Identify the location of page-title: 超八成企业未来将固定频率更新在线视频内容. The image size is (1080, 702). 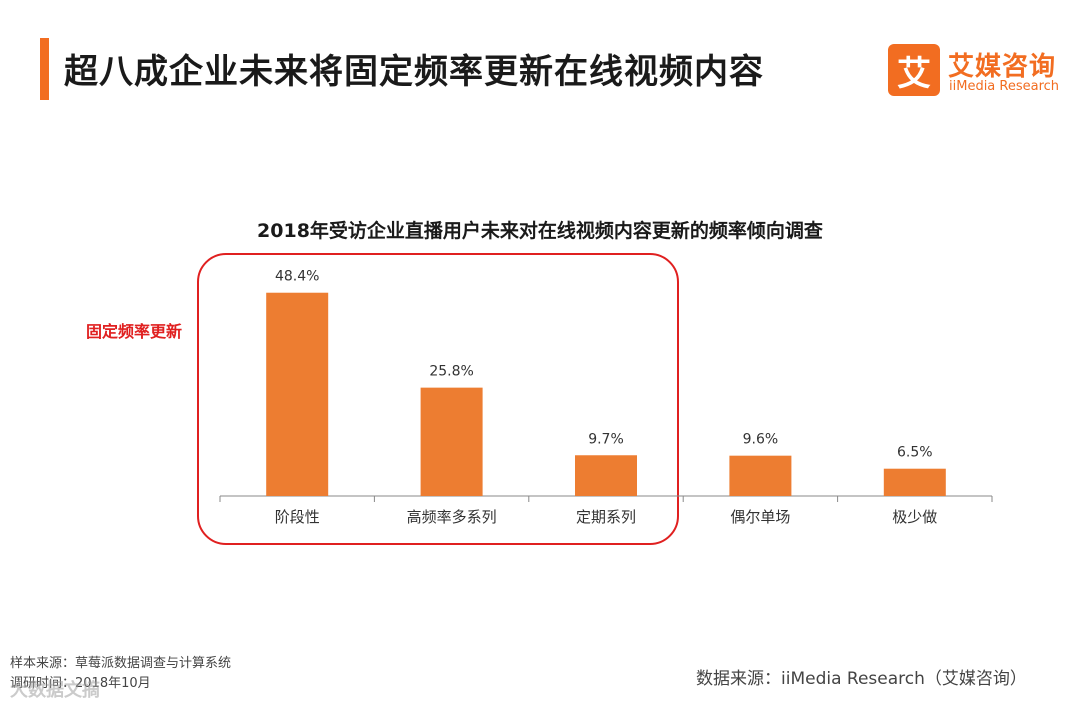
(414, 72).